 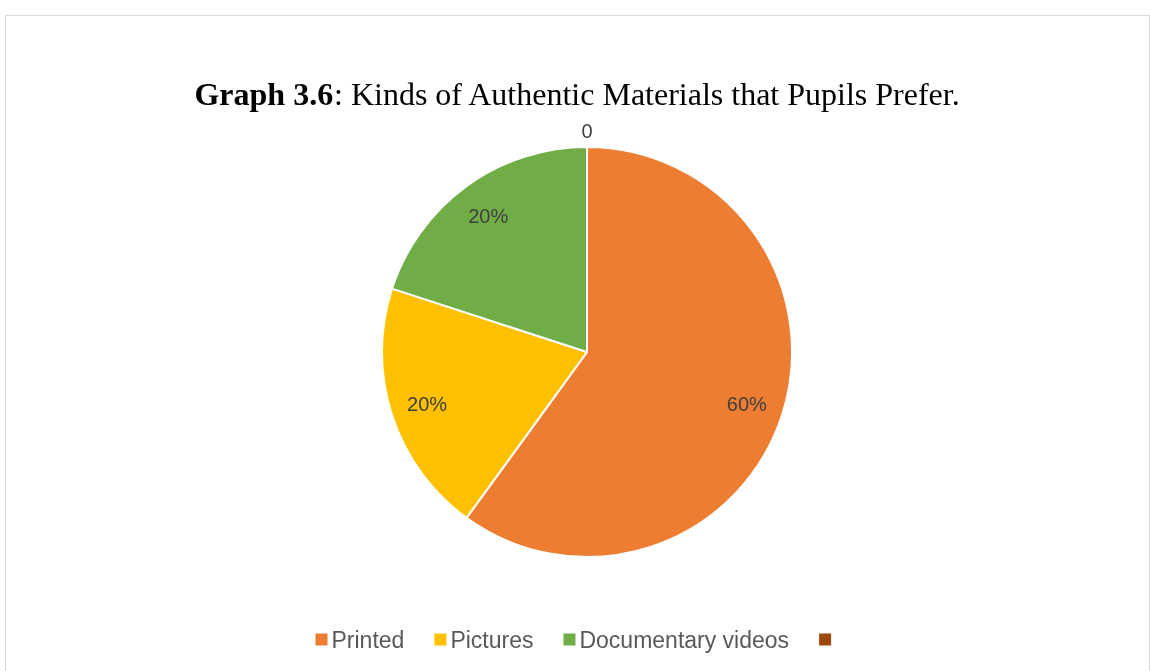 What do you see at coordinates (747, 403) in the screenshot?
I see `data-label: 60%` at bounding box center [747, 403].